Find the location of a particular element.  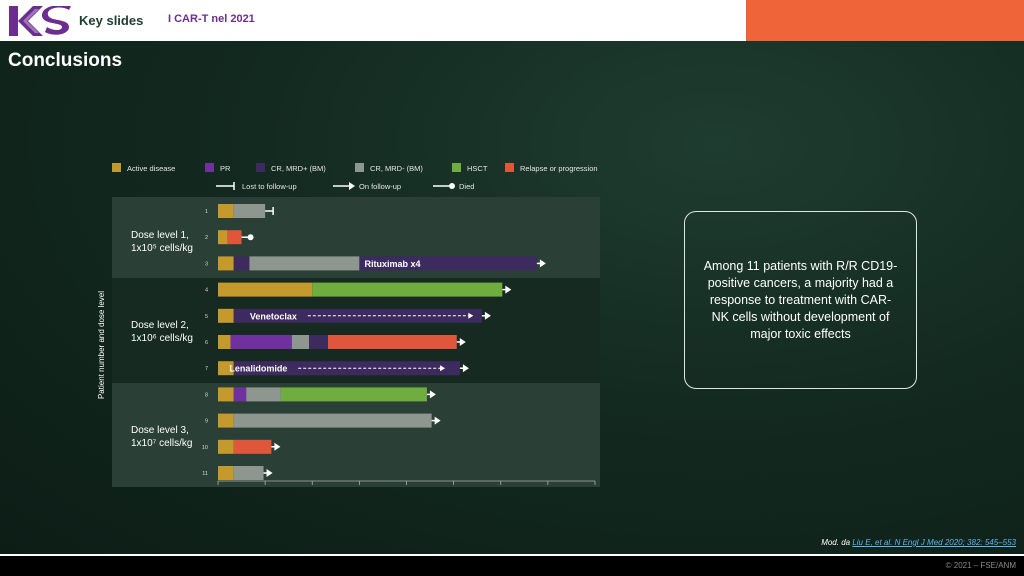

legend-label-cr_neg: CR, MRD- (BM) is located at coordinates (396, 168).